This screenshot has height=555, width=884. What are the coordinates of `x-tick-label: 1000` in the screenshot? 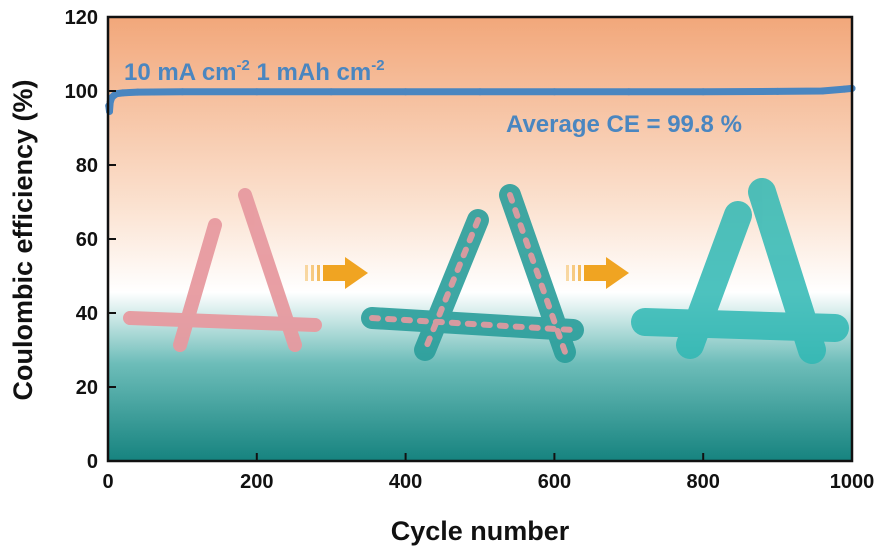 It's located at (852, 482).